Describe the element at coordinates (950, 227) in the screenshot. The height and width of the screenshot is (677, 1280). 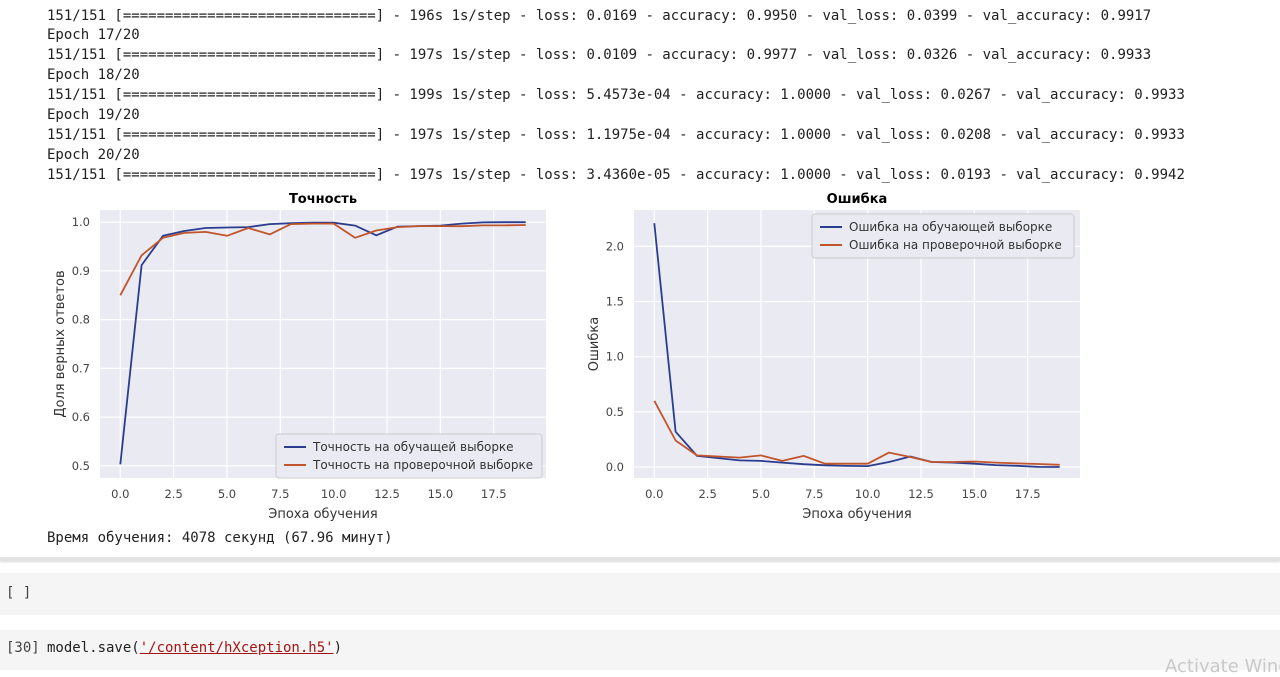
I see `legend-entry: Ошибка на обучающей выборке` at that location.